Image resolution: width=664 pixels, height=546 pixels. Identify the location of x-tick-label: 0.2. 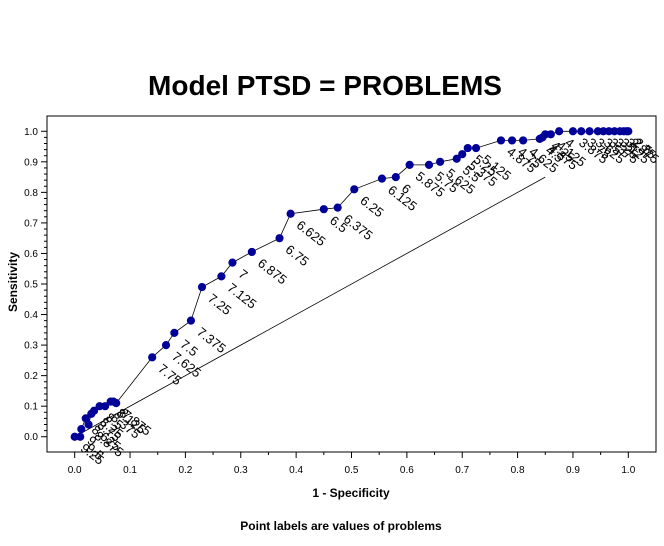
(185, 470).